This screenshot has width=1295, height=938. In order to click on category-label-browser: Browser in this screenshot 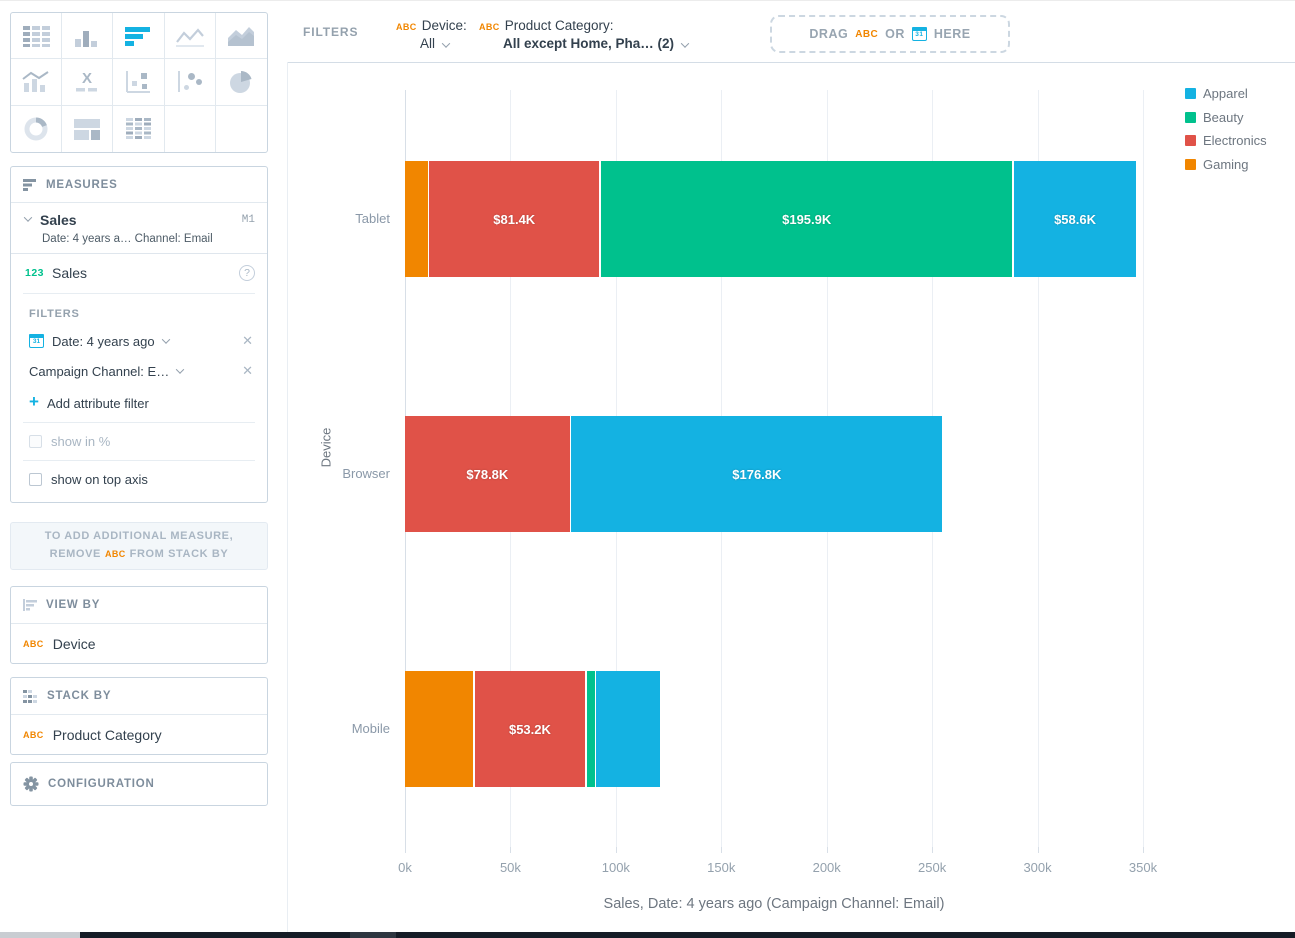, I will do `click(366, 473)`.